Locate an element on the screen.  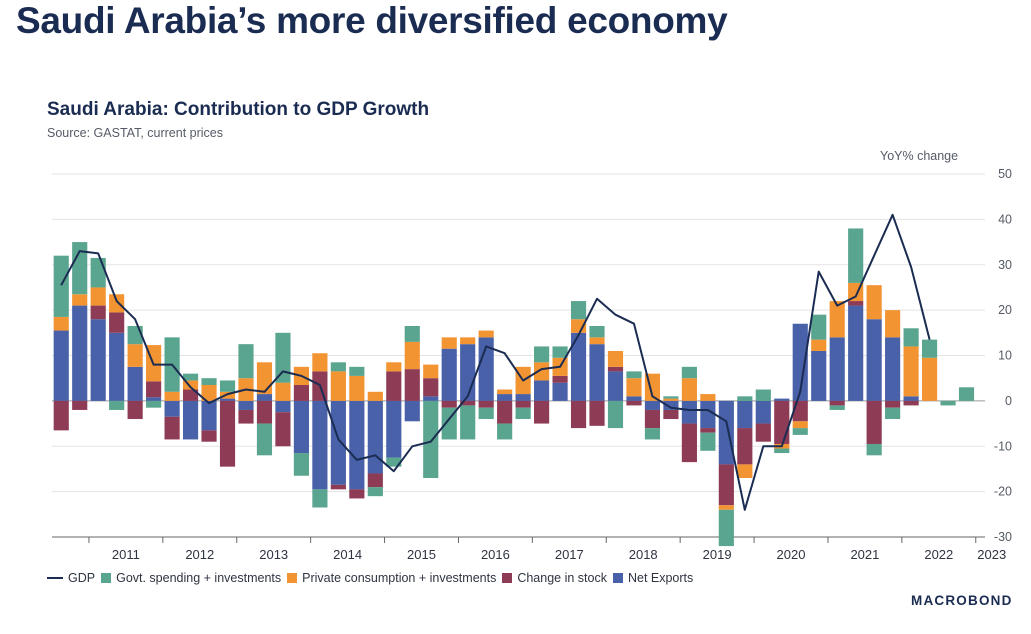
legend-label-stock: Change in stock is located at coordinates (562, 578).